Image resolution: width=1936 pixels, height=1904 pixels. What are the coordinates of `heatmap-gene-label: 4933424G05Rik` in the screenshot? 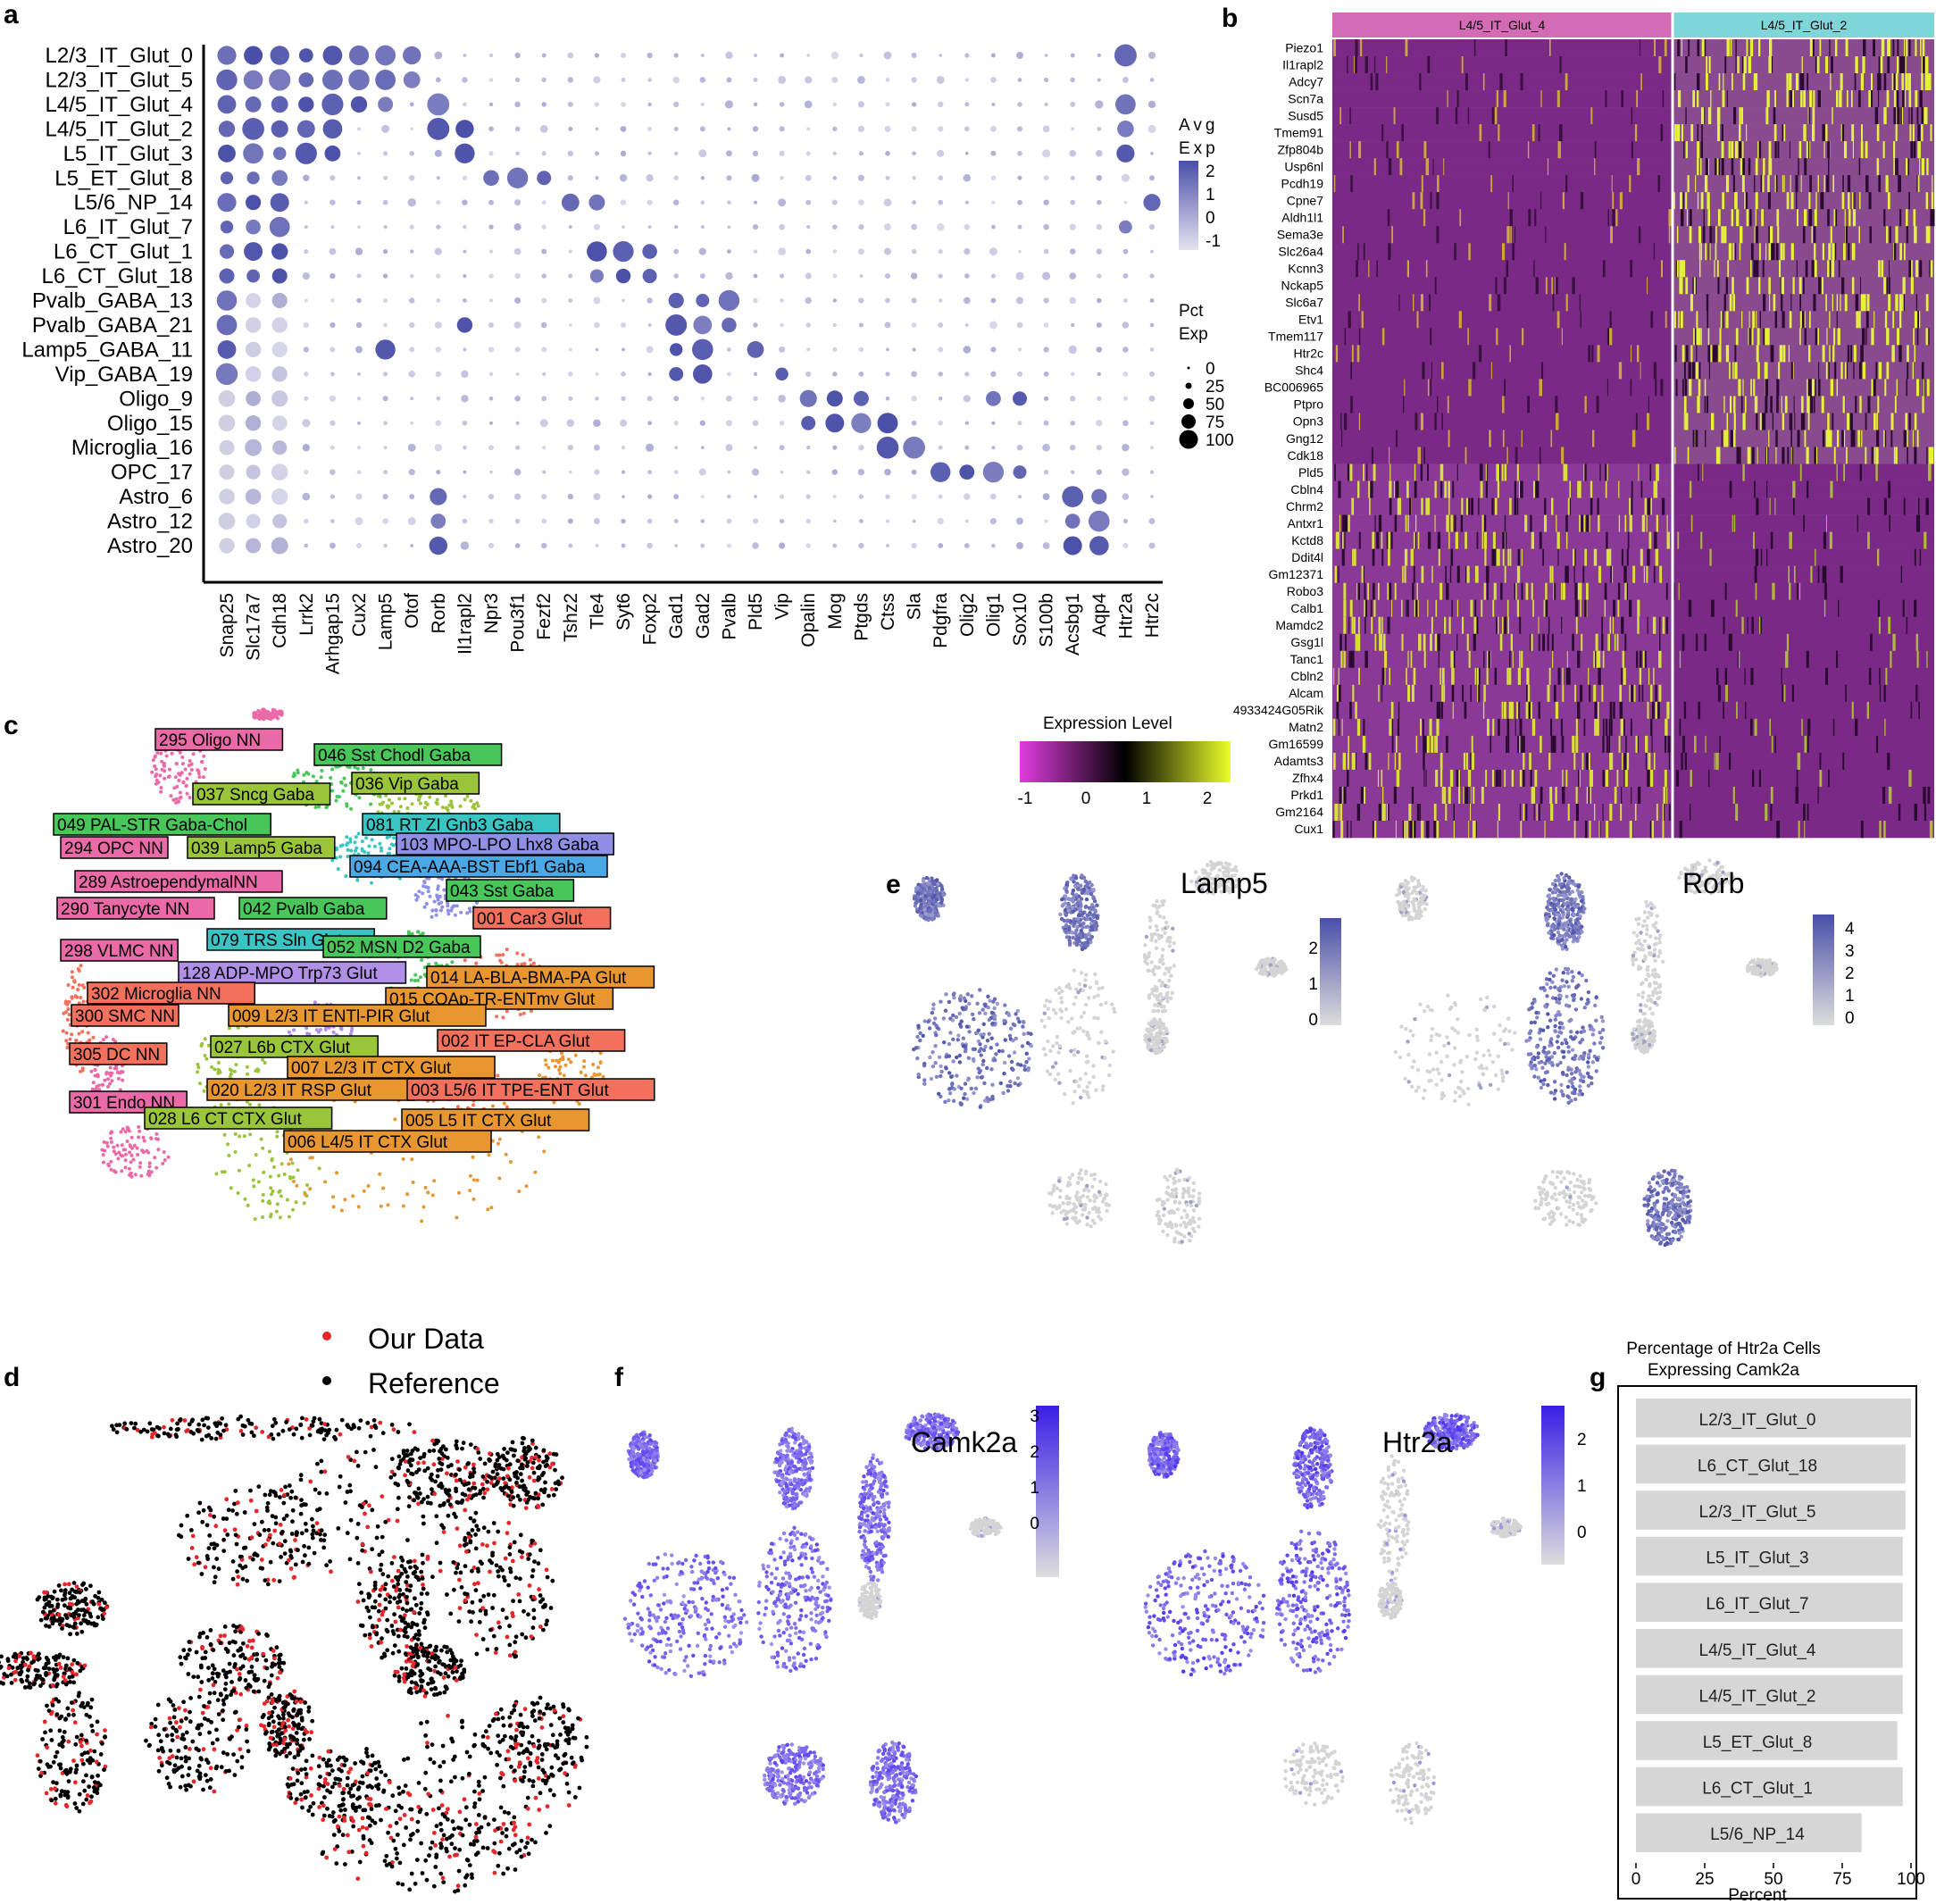 It's located at (1278, 710).